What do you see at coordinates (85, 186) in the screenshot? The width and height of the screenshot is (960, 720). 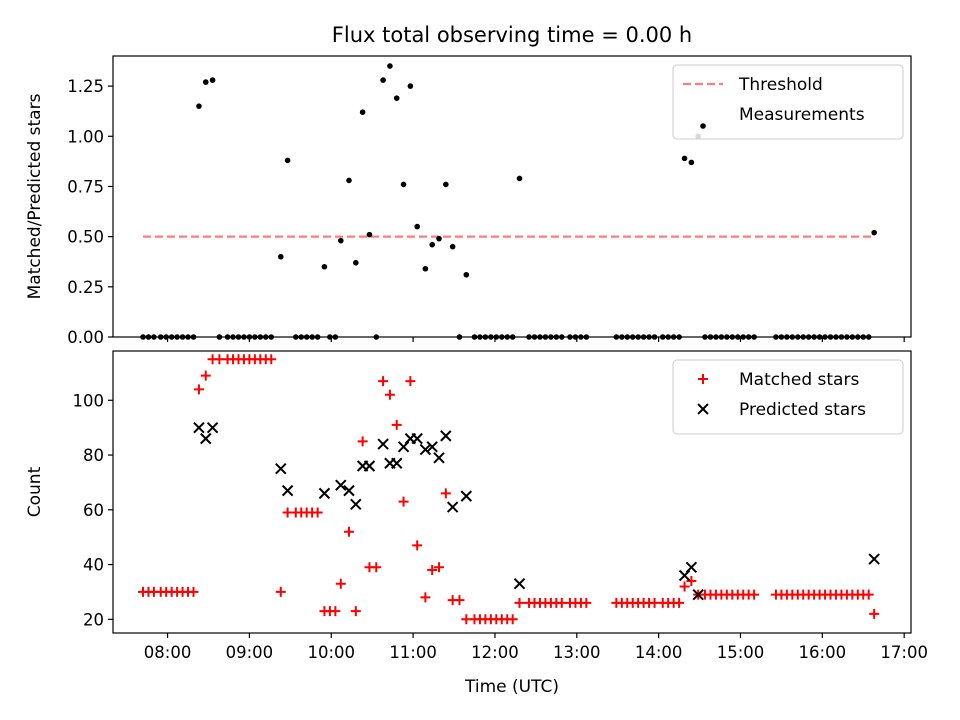 I see `y-tick-label: 0.75` at bounding box center [85, 186].